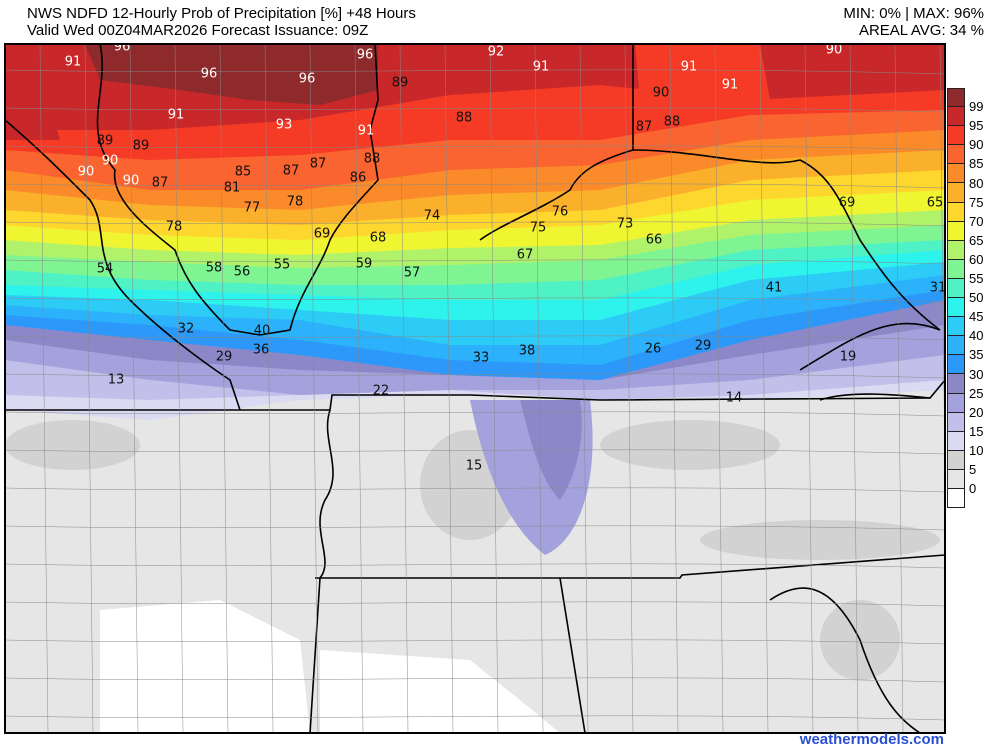 Image resolution: width=1000 pixels, height=750 pixels. What do you see at coordinates (976, 164) in the screenshot?
I see `legend-tick-label: 85` at bounding box center [976, 164].